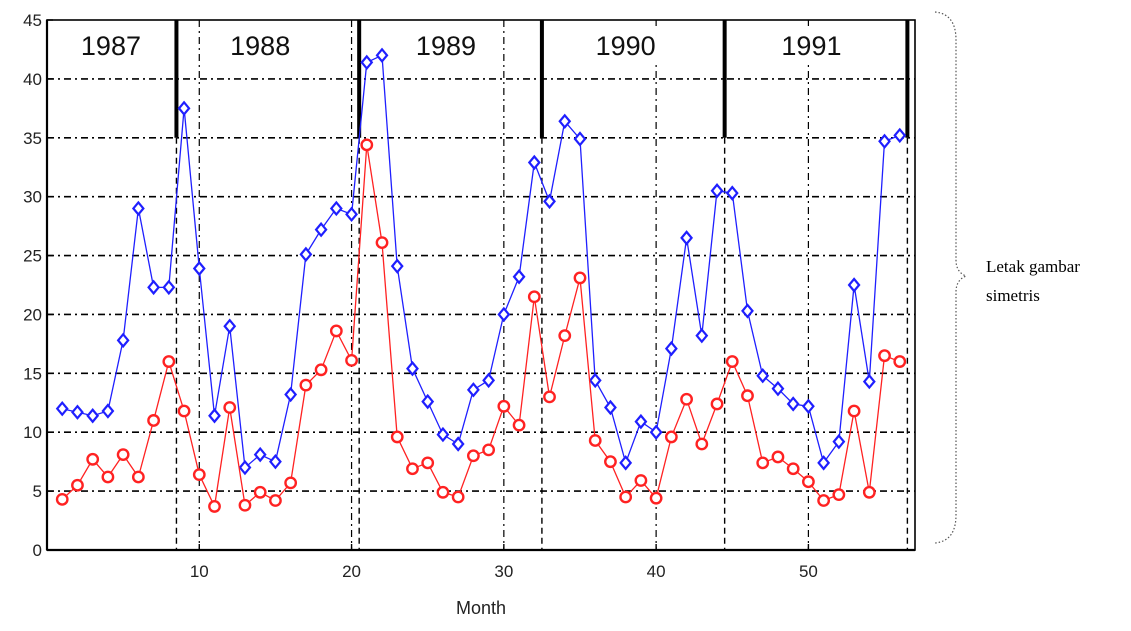  I want to click on x-tick-label: 50, so click(808, 571).